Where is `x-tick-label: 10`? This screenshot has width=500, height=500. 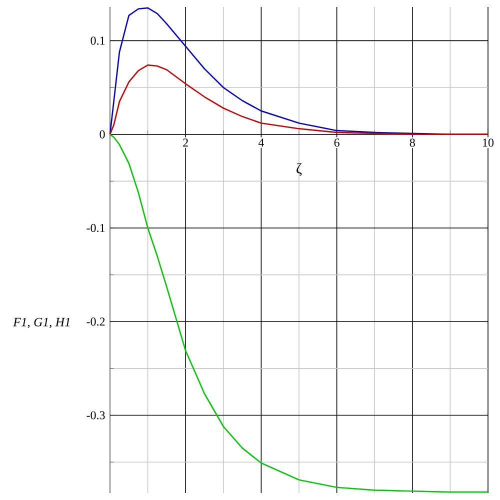 x-tick-label: 10 is located at coordinates (488, 142).